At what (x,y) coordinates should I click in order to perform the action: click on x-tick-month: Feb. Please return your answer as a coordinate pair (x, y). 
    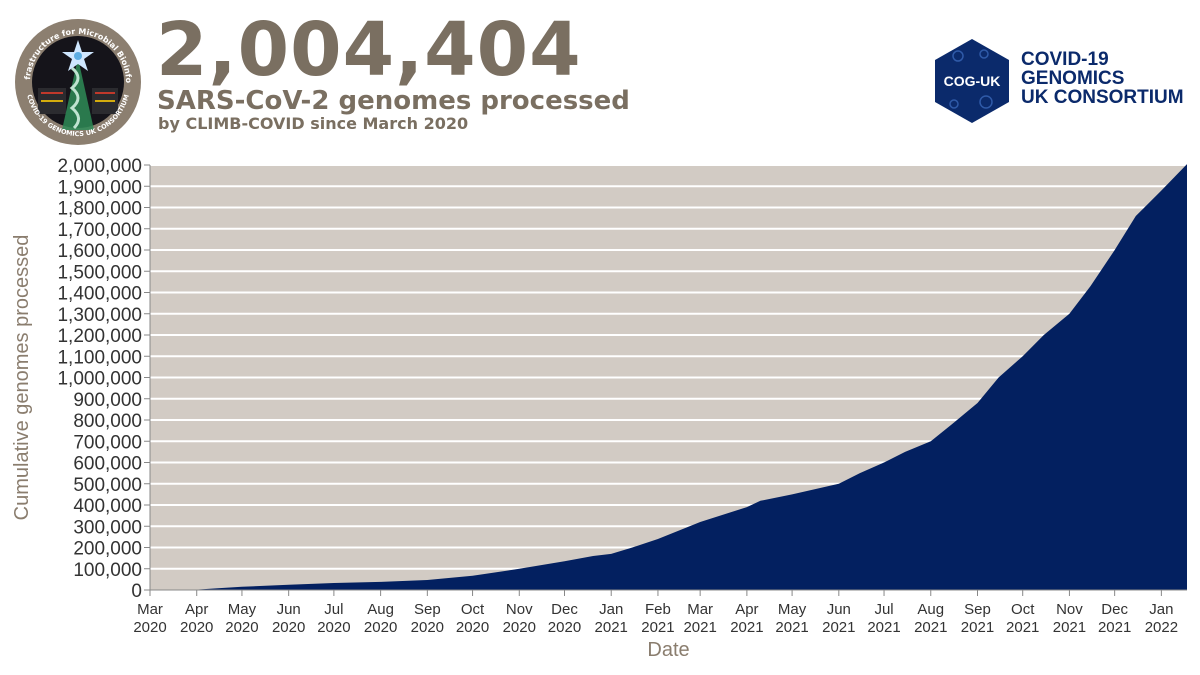
    Looking at the image, I should click on (658, 609).